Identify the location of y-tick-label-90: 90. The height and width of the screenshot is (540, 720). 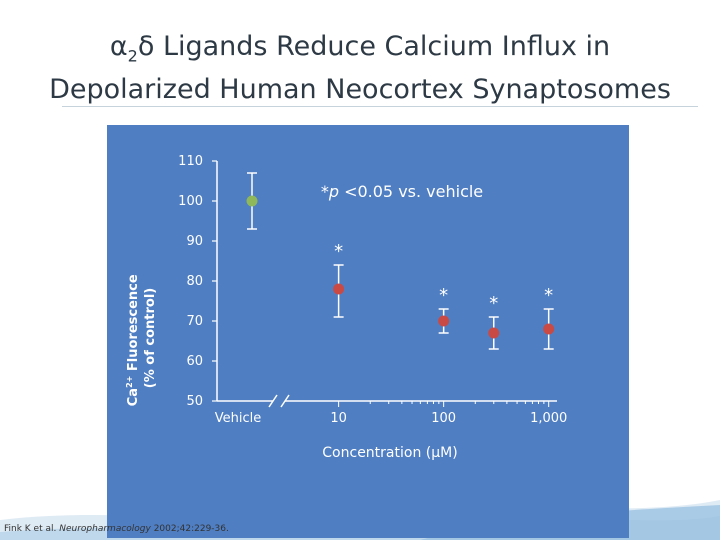
(194, 241).